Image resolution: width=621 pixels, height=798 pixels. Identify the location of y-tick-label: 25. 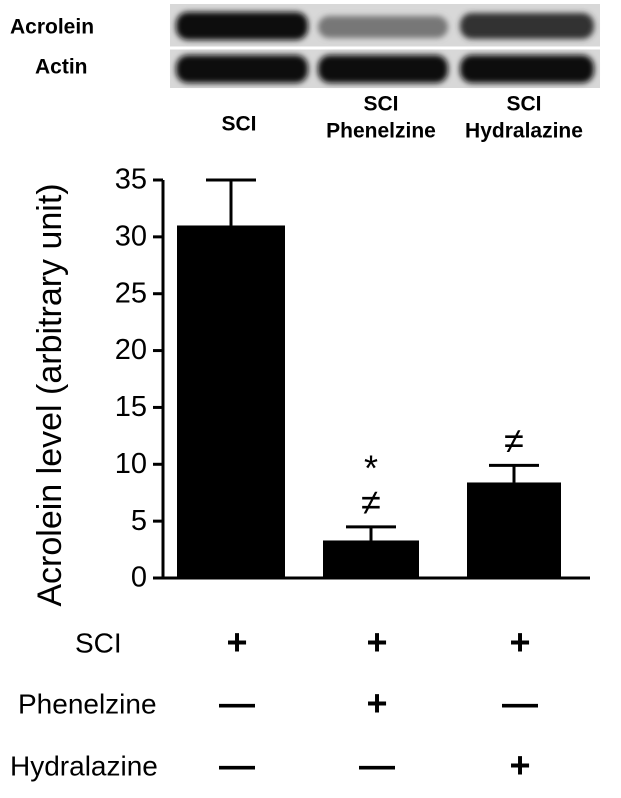
(131, 293).